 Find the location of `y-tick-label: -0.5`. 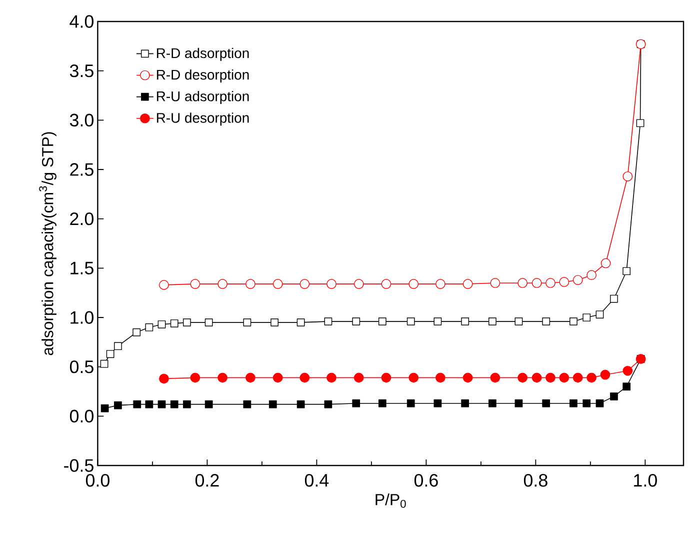

y-tick-label: -0.5 is located at coordinates (79, 465).